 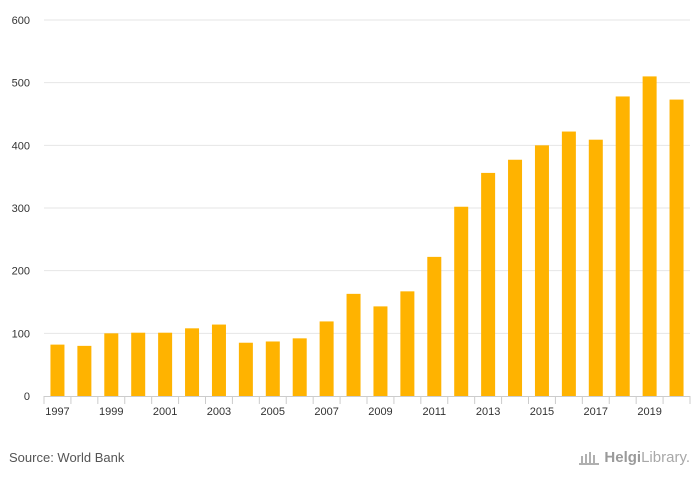 What do you see at coordinates (326, 358) in the screenshot?
I see `bar-2007` at bounding box center [326, 358].